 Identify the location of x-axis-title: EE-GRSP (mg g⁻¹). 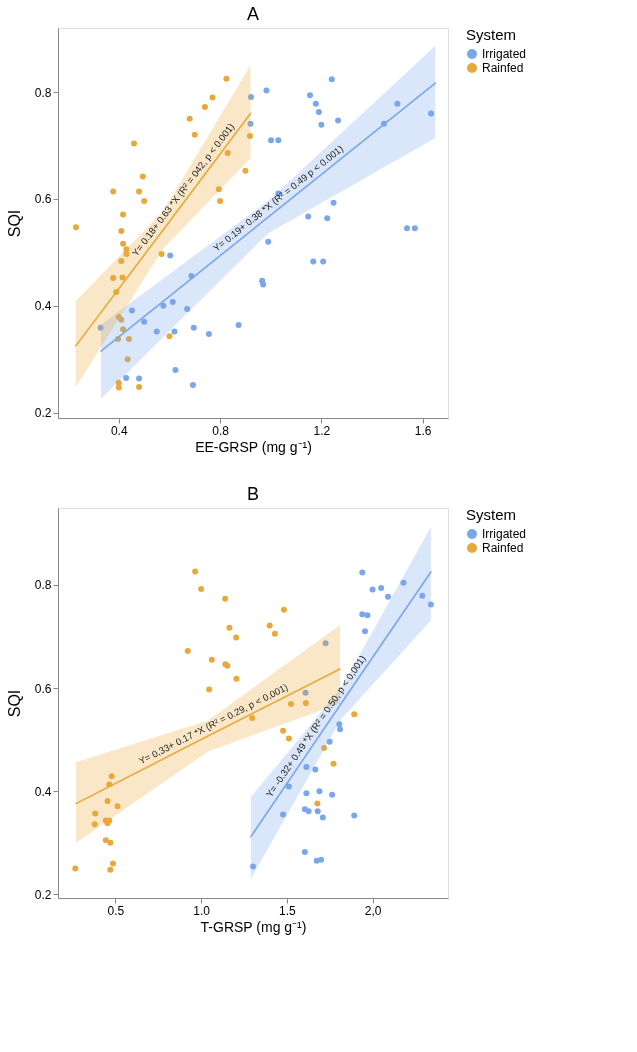
(253, 446).